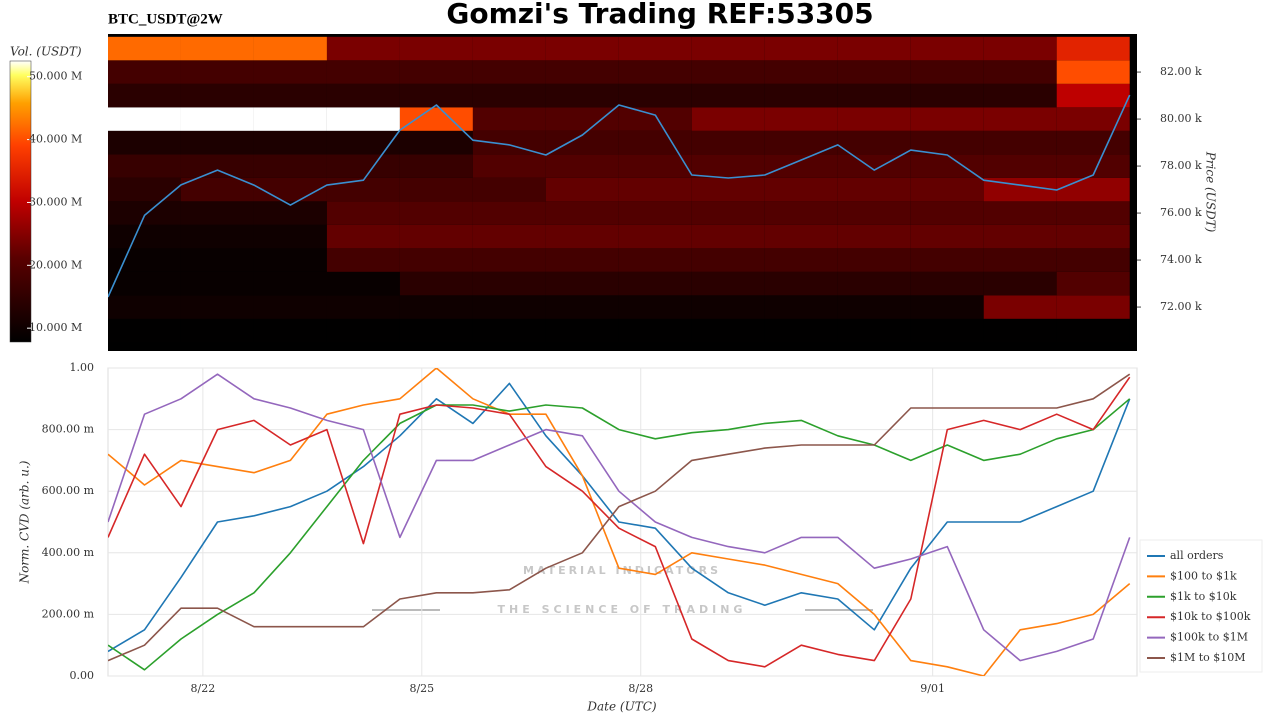 This screenshot has width=1280, height=720. What do you see at coordinates (1210, 616) in the screenshot?
I see `legend-label: $10k to $100k` at bounding box center [1210, 616].